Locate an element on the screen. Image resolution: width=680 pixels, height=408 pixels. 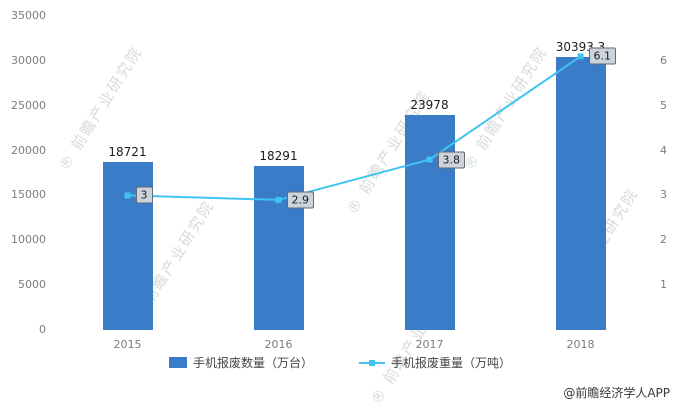
left-axis-tick-label: 30000 is located at coordinates (28, 60).